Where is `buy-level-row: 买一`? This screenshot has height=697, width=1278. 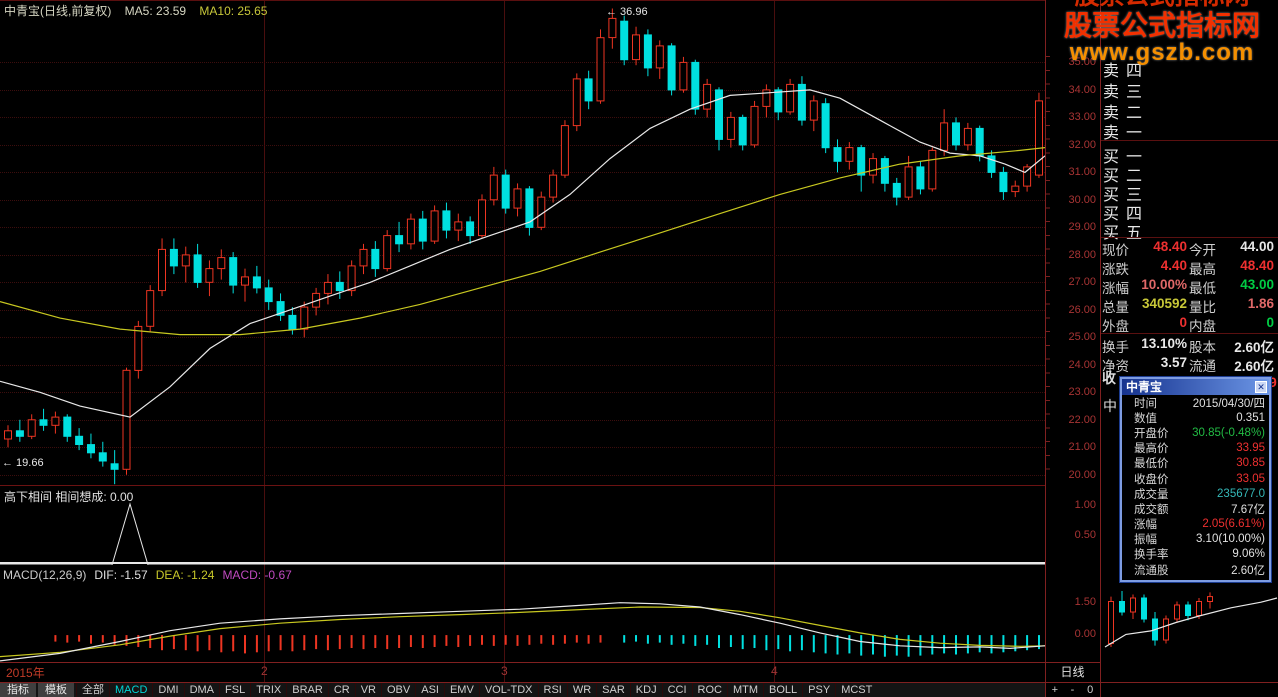 buy-level-row: 买一 is located at coordinates (1126, 157).